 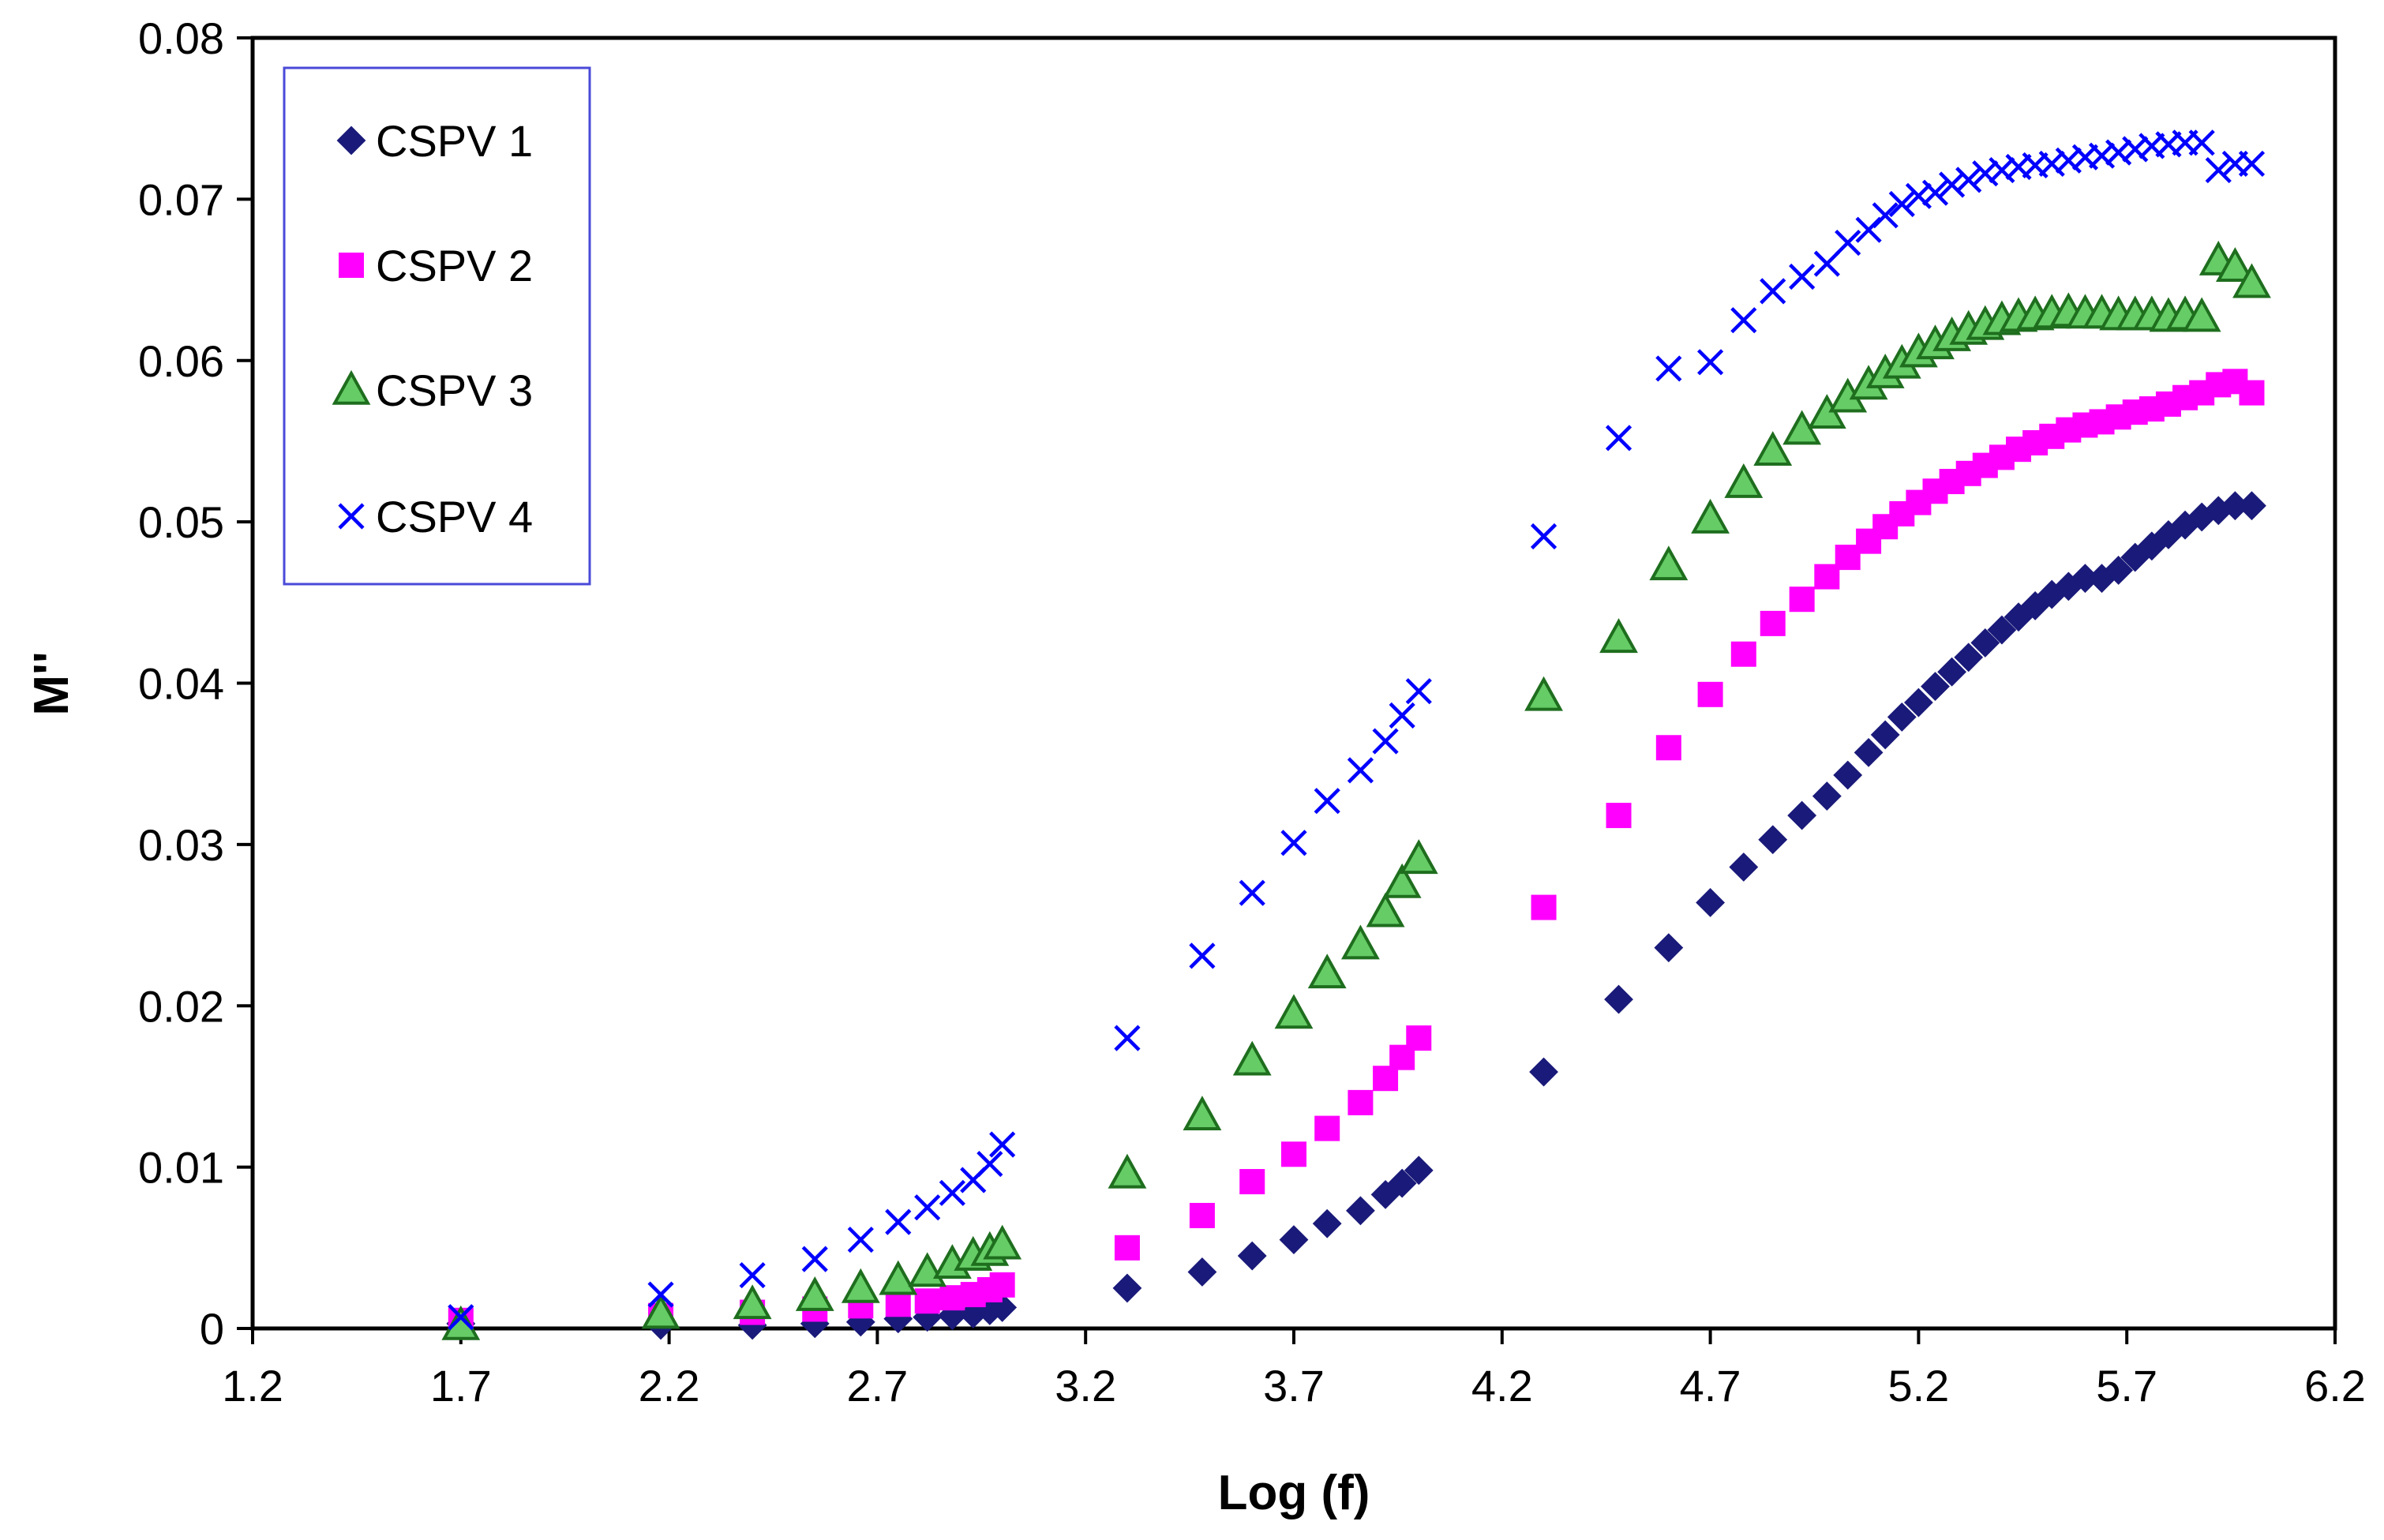 What do you see at coordinates (1711, 1386) in the screenshot?
I see `x-tick-label: 4.7` at bounding box center [1711, 1386].